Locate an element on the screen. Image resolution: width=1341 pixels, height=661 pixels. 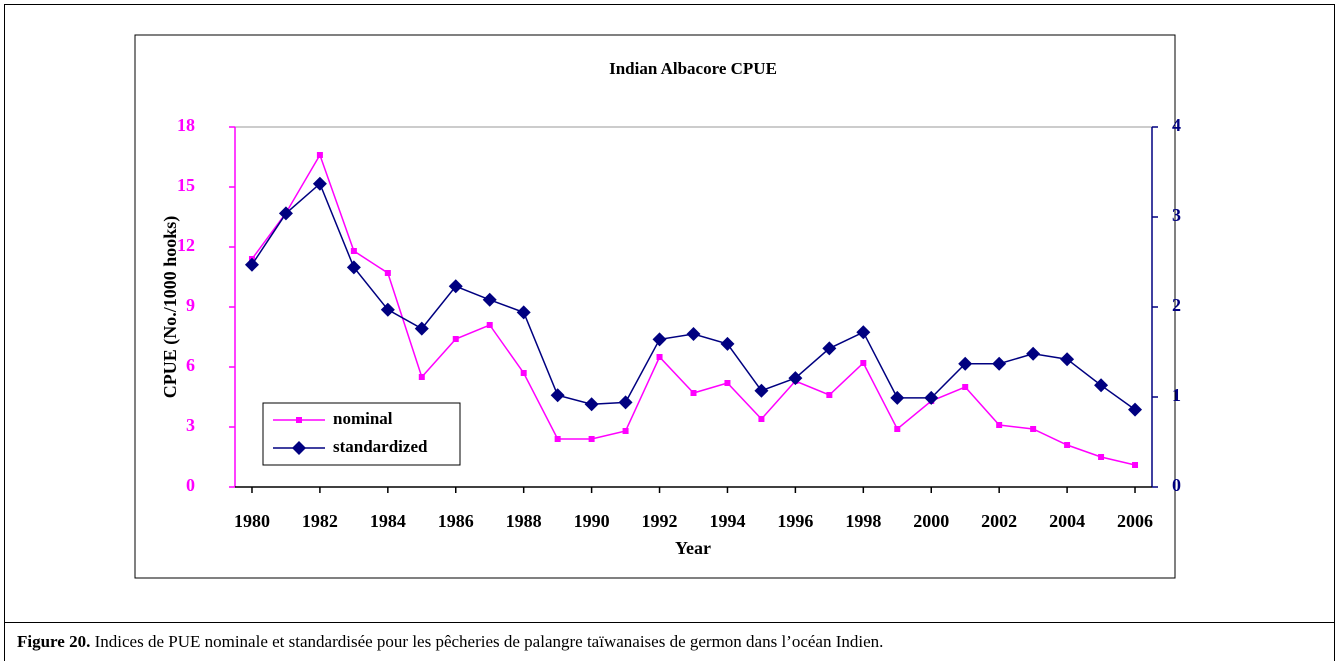
x-tick-label: 2002 is located at coordinates (999, 521).